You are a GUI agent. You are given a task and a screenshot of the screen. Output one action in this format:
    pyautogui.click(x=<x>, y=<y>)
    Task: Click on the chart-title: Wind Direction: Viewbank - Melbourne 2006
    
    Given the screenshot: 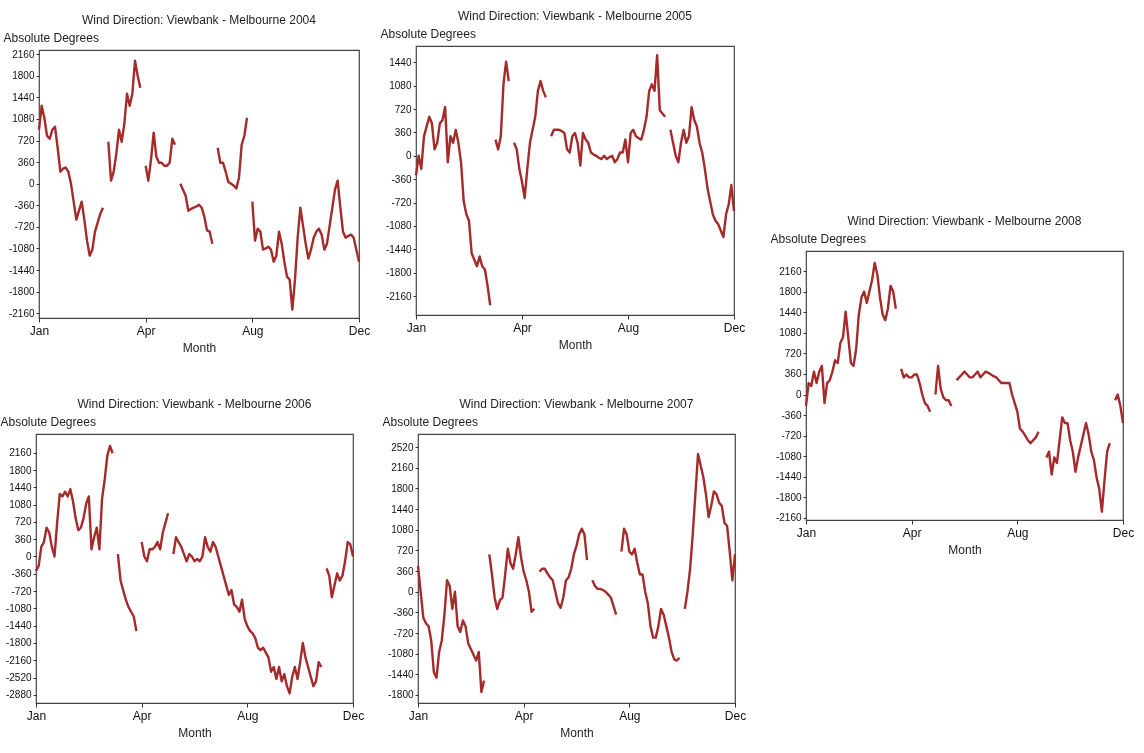 What is the action you would take?
    pyautogui.click(x=194, y=404)
    